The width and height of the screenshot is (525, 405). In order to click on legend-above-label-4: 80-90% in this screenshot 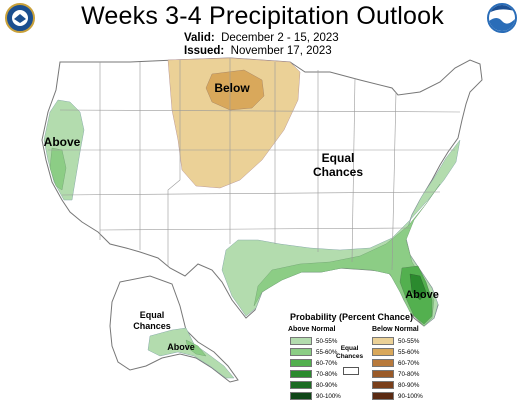, I will do `click(327, 385)`.